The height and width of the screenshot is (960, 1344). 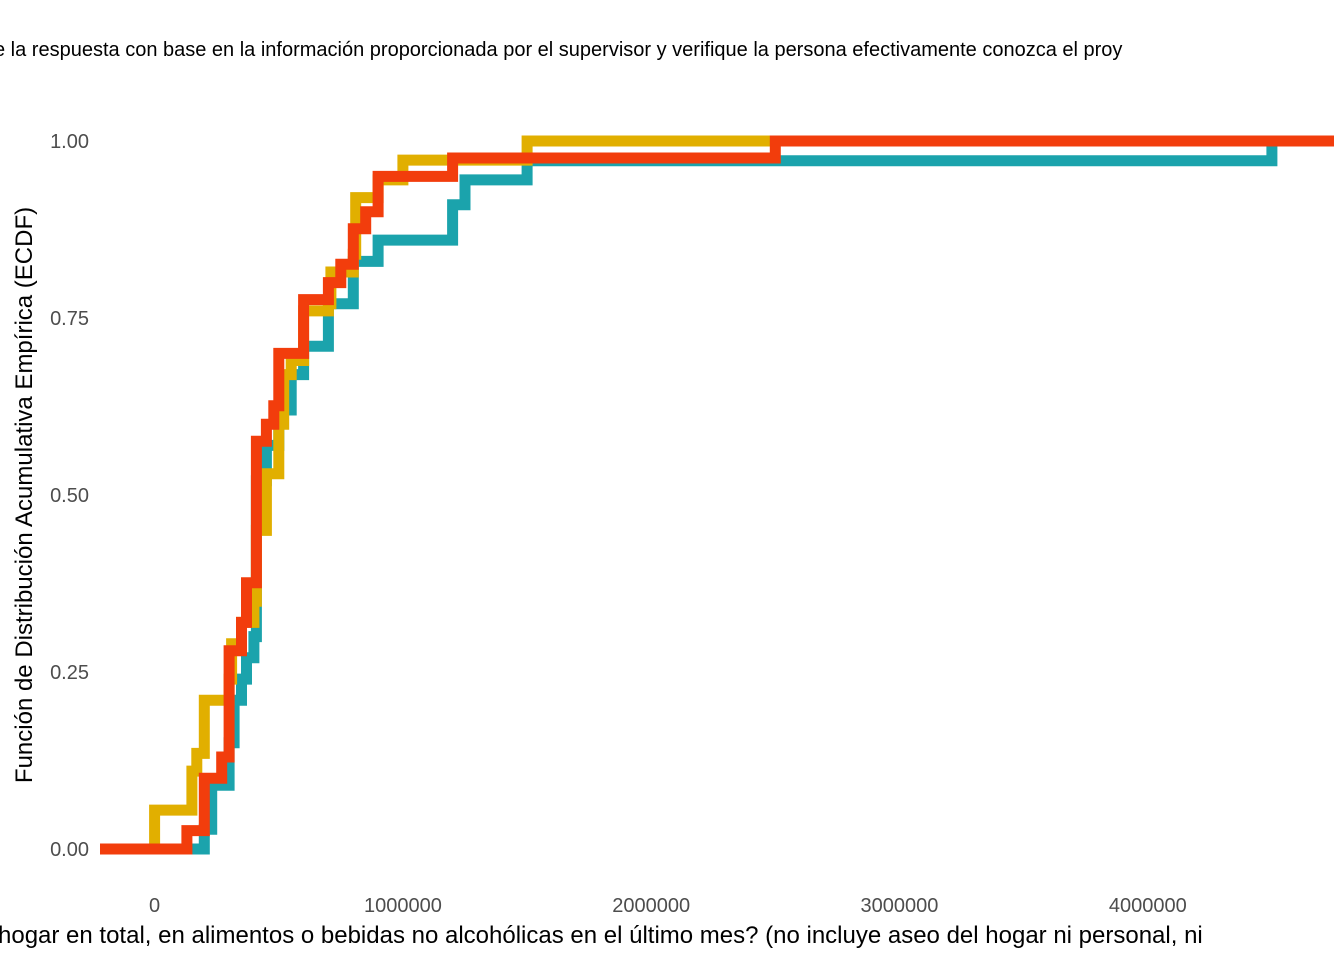 I want to click on y-tick-label: 0.75, so click(x=69, y=319).